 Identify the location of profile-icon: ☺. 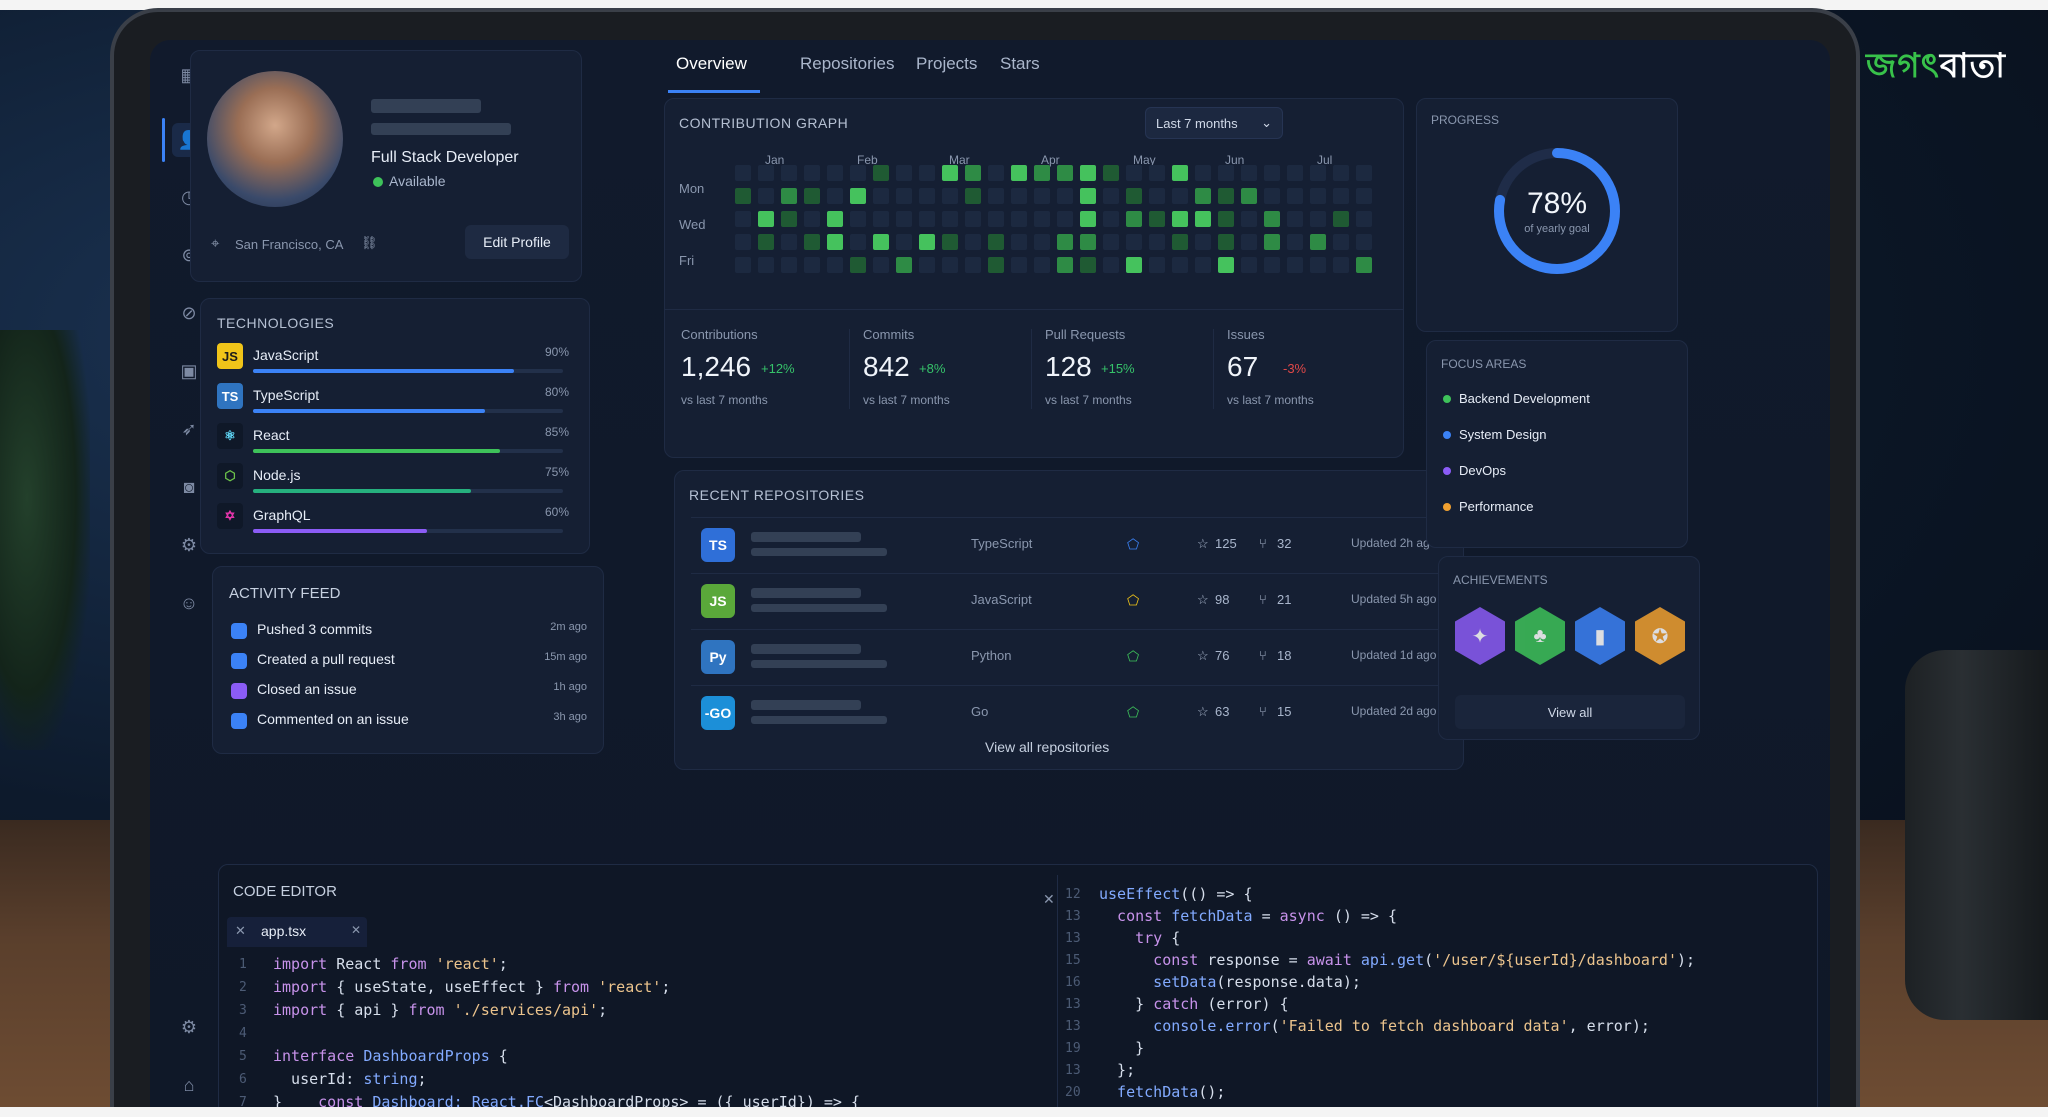
(189, 602).